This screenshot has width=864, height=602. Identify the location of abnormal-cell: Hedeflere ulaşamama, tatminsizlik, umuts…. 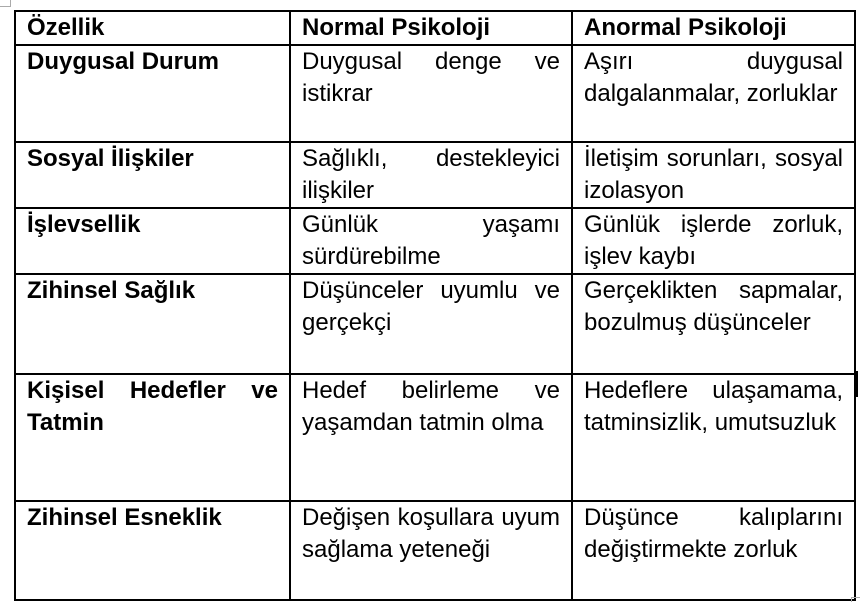
(713, 437).